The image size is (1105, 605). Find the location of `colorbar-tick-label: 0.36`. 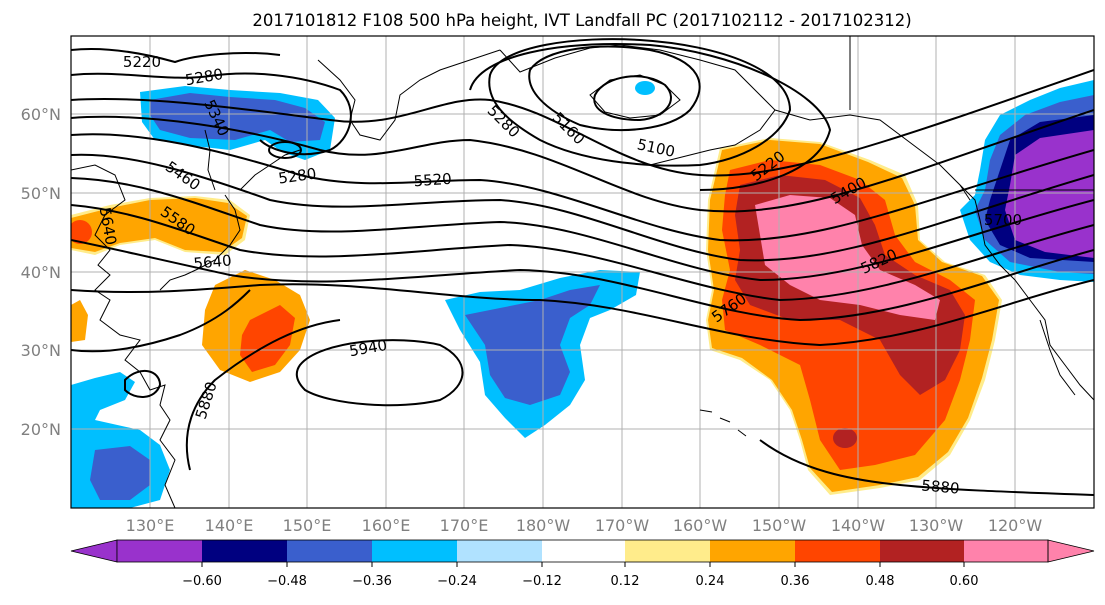

colorbar-tick-label: 0.36 is located at coordinates (795, 581).